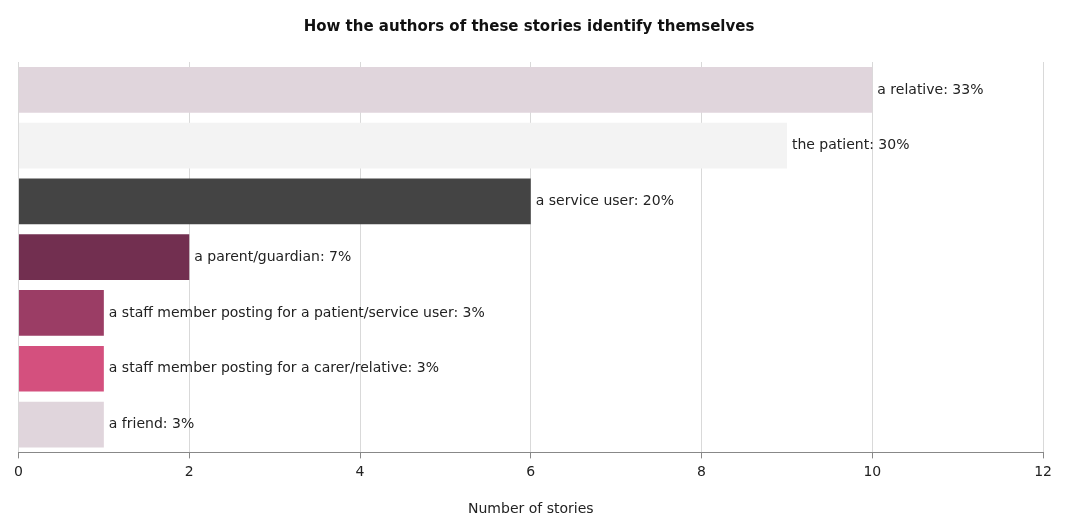  Describe the element at coordinates (850, 144) in the screenshot. I see `y-tick-label: the patient: 30%` at that location.